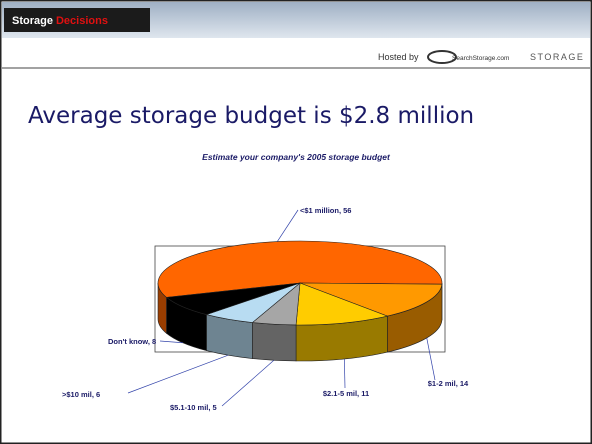  I want to click on data-label: <$1 million, 56, so click(325, 210).